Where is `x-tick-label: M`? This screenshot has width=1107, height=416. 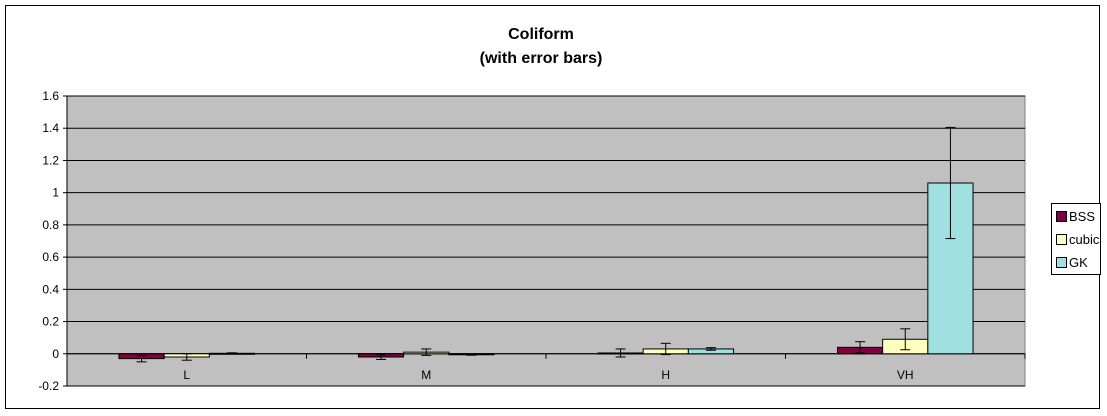 x-tick-label: M is located at coordinates (426, 375).